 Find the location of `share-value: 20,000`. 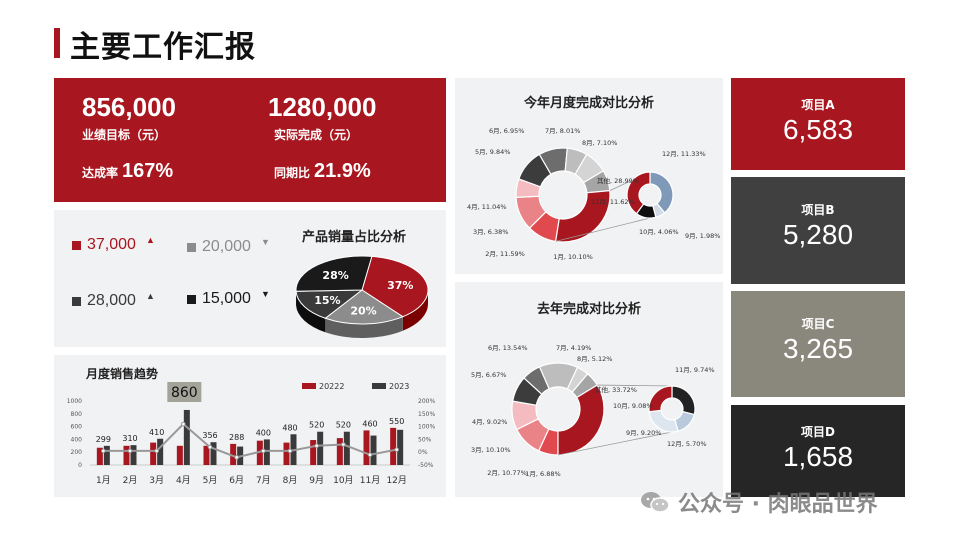

share-value: 20,000 is located at coordinates (226, 246).